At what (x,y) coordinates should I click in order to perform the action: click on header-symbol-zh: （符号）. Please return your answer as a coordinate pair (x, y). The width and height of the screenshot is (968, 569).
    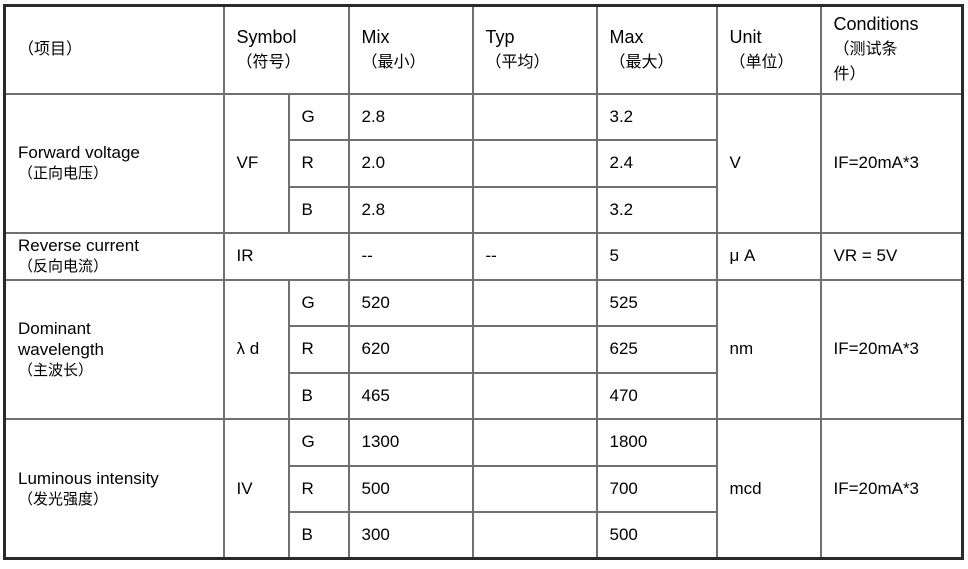
    Looking at the image, I should click on (268, 62).